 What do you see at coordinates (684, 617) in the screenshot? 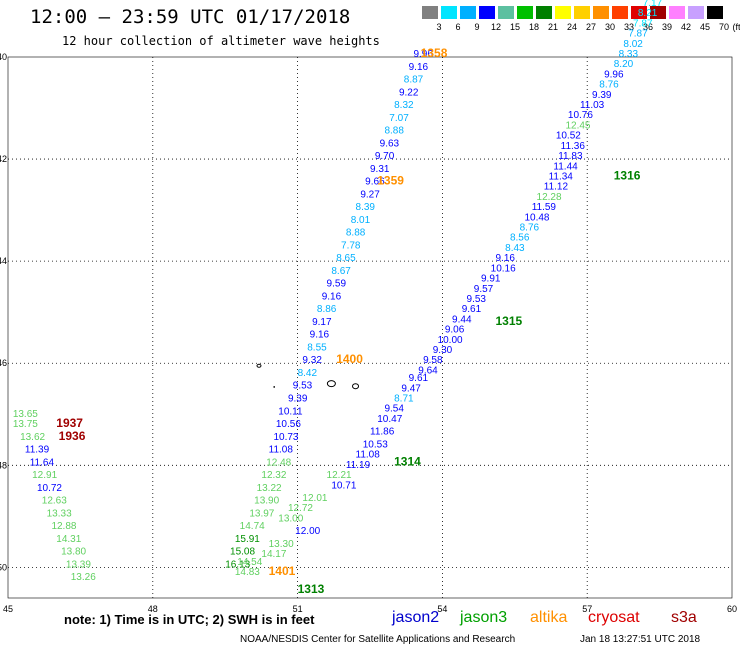
I see `legend-s3a: s3a` at bounding box center [684, 617].